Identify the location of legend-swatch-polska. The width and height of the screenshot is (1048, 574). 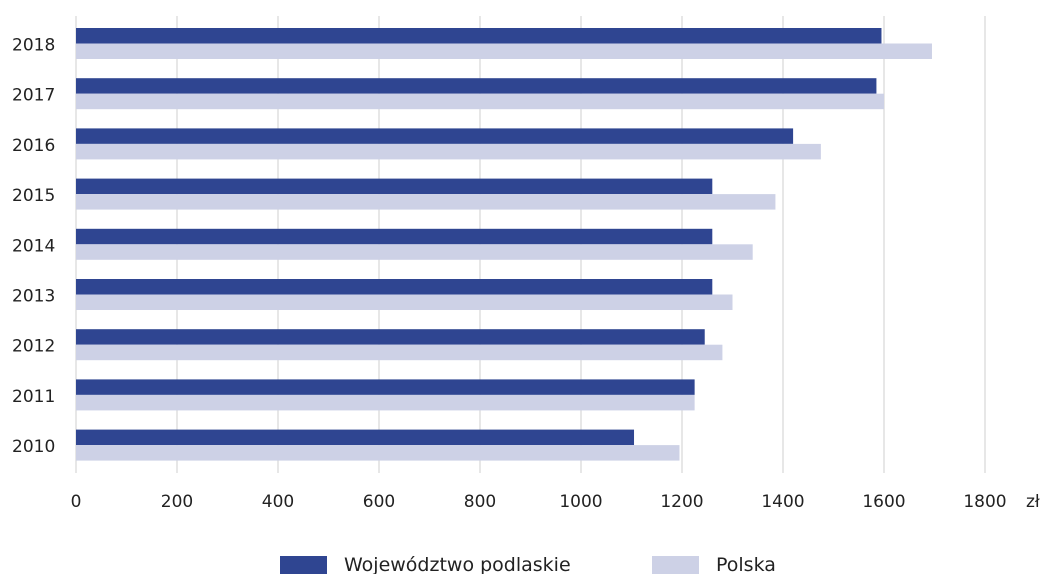
(675, 565).